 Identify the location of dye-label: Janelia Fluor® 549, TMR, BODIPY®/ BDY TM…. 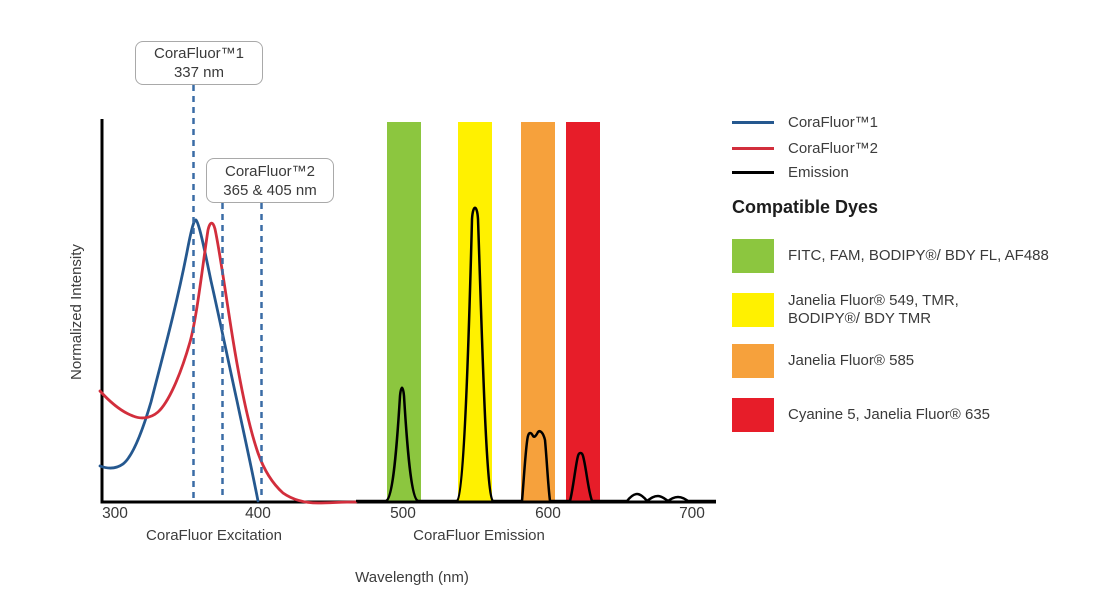
(873, 310).